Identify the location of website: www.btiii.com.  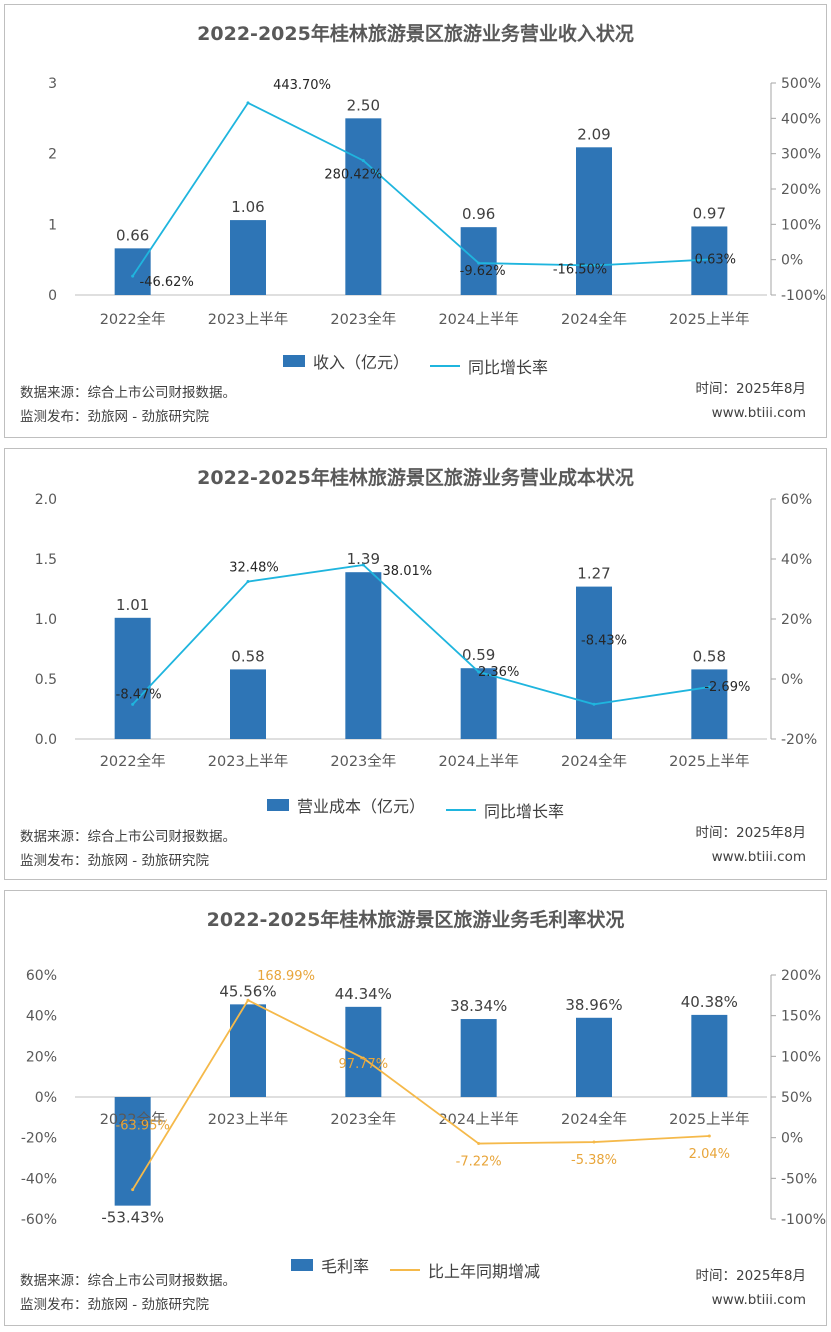
(758, 413).